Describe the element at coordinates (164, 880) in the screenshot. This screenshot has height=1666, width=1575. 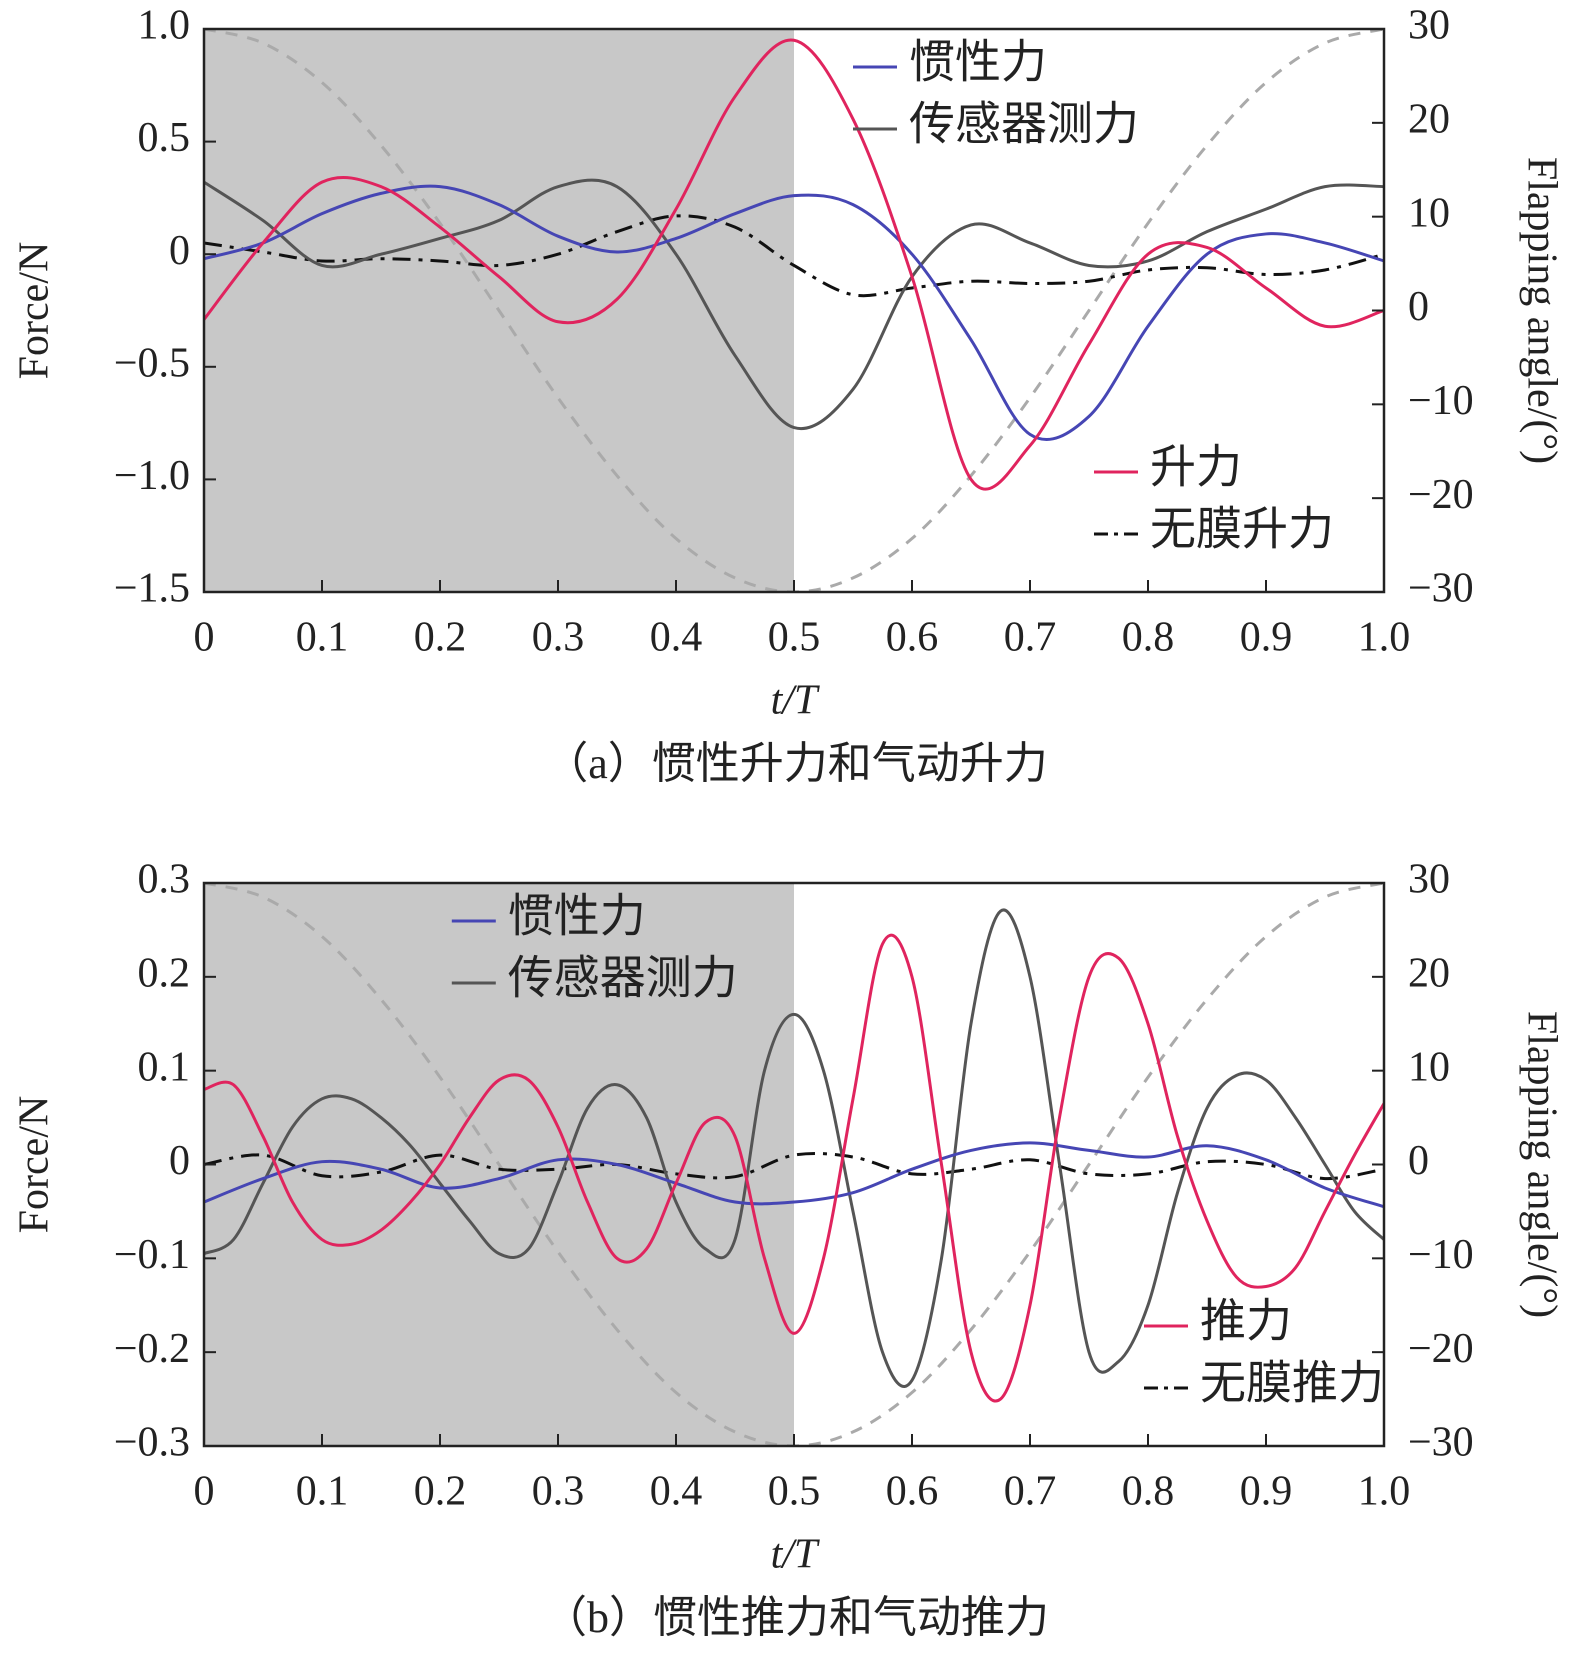
I see `y-tick-label: 0.3` at that location.